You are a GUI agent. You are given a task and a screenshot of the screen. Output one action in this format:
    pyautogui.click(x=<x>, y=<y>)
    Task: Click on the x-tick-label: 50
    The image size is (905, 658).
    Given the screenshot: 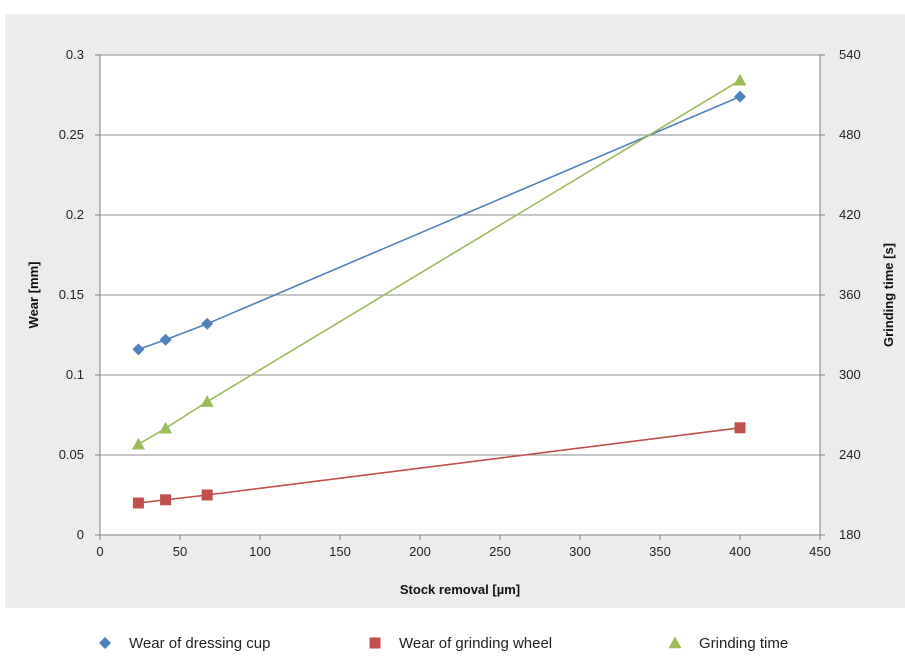 What is the action you would take?
    pyautogui.click(x=180, y=551)
    